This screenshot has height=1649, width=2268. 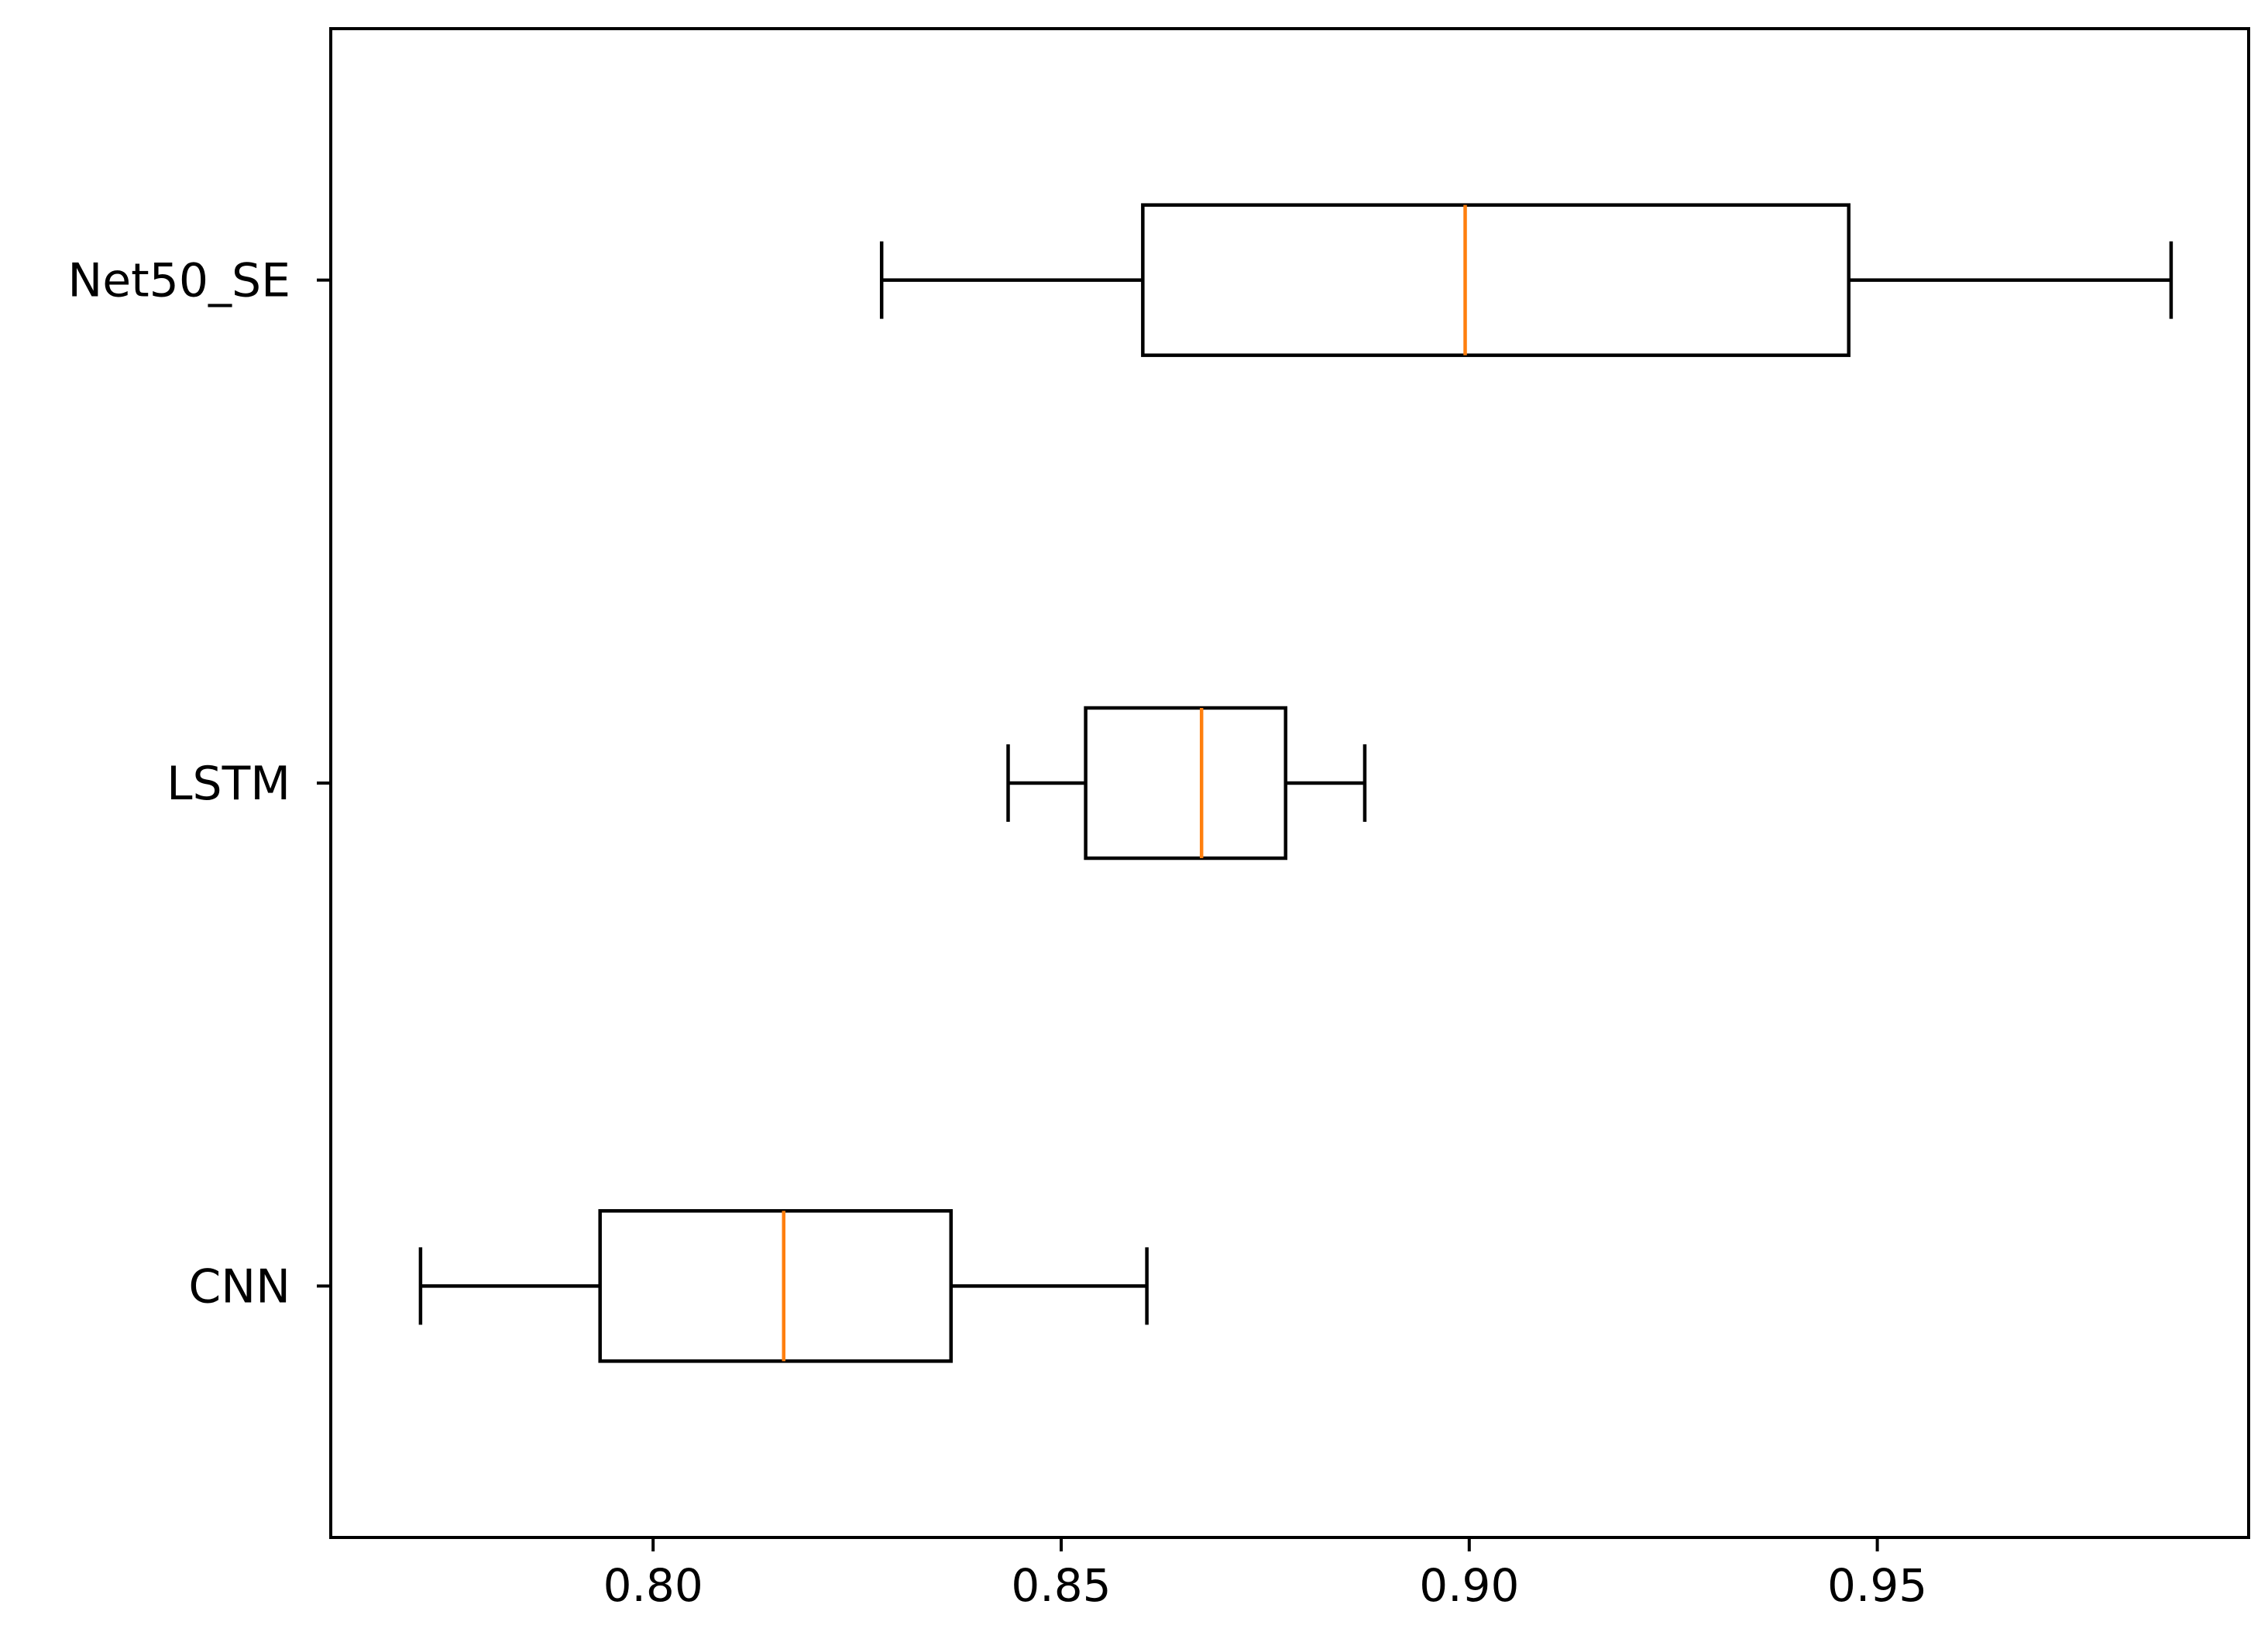 I want to click on x-tick-label: 0.95, so click(x=1877, y=1585).